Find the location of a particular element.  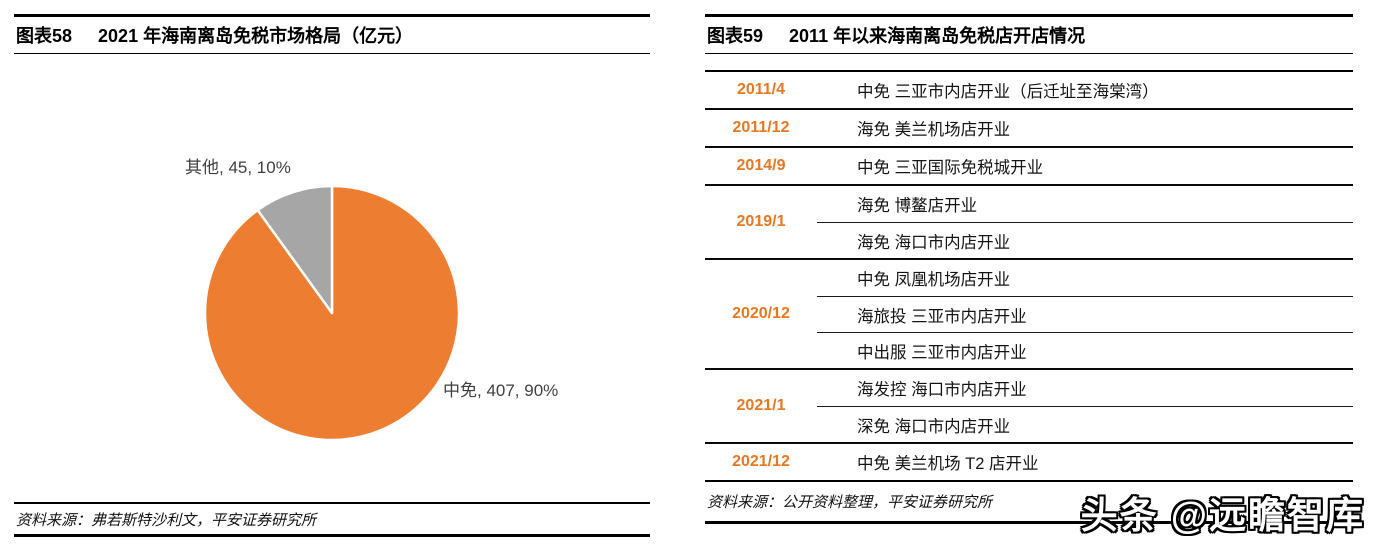

table-event-cell: 海旅投 三亚市内店开业 is located at coordinates (1085, 314).